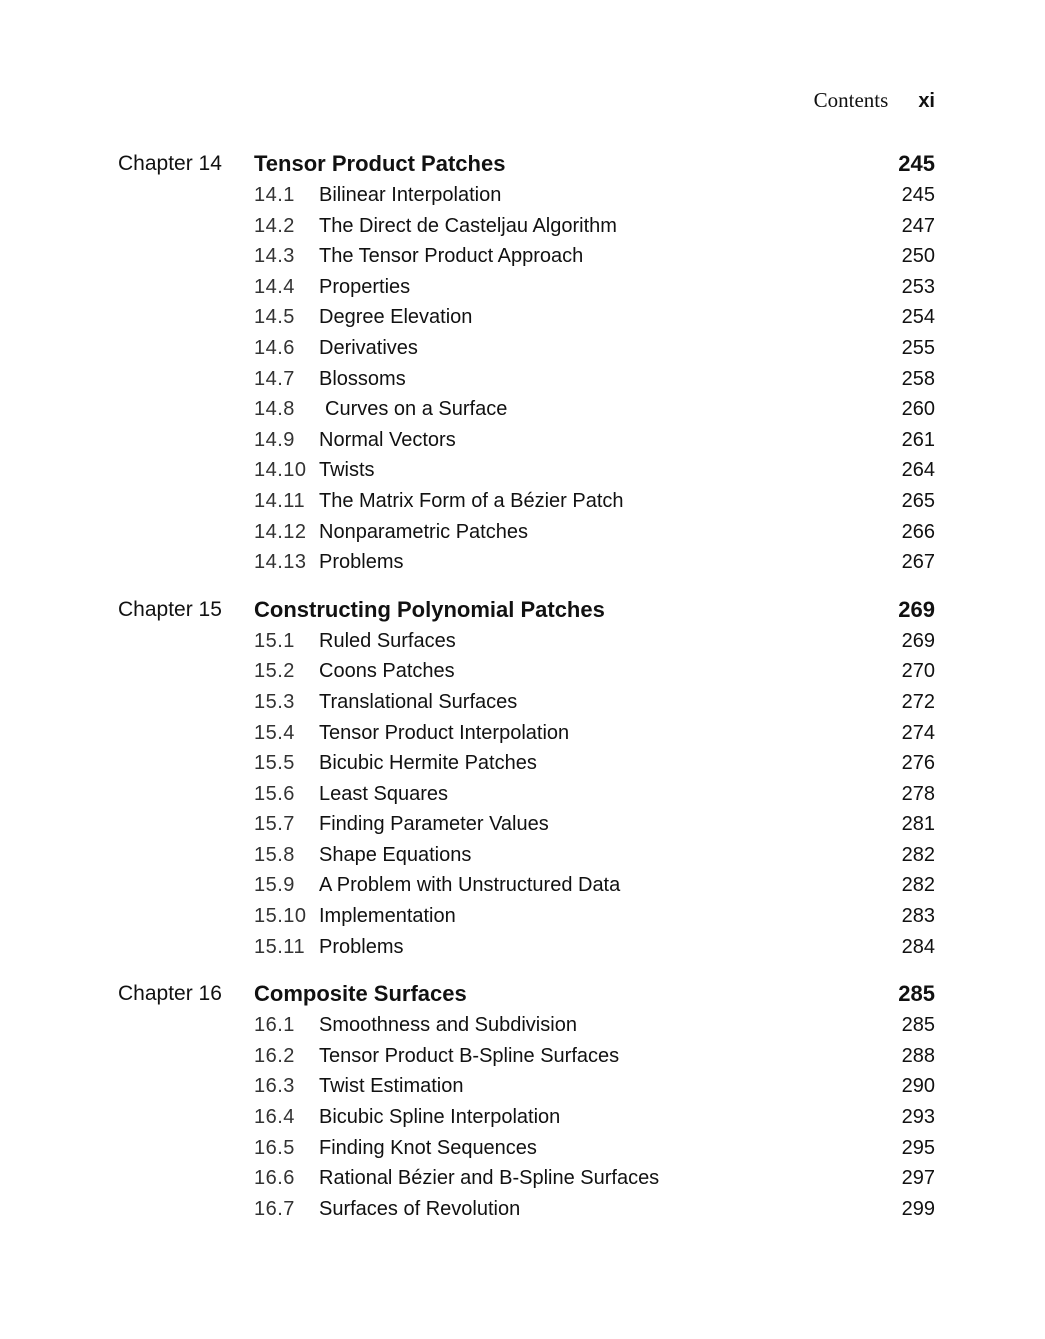 This screenshot has width=1045, height=1339. Describe the element at coordinates (360, 994) in the screenshot. I see `chapter-title: Composite Surfaces` at that location.